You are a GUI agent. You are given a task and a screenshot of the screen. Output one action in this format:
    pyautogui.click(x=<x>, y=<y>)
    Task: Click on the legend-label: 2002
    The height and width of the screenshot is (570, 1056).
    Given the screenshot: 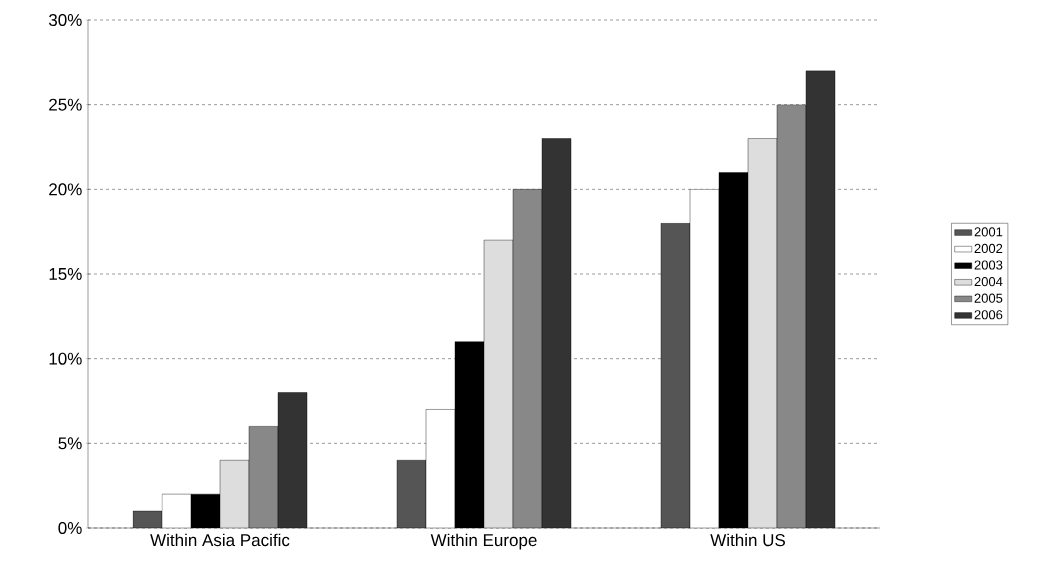 What is the action you would take?
    pyautogui.click(x=988, y=248)
    